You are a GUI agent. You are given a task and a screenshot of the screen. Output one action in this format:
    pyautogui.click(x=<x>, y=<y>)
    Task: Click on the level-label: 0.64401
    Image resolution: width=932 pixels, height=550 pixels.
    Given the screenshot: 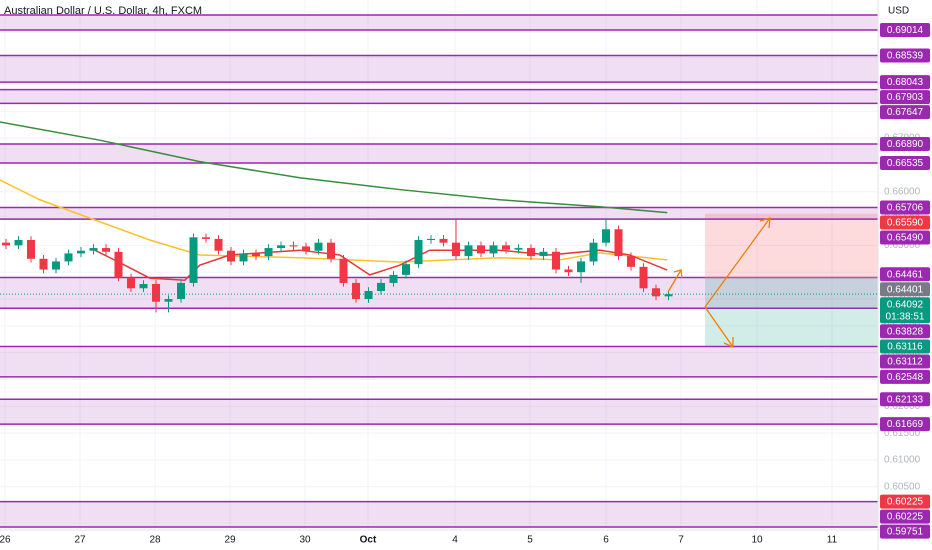 What is the action you would take?
    pyautogui.click(x=905, y=289)
    